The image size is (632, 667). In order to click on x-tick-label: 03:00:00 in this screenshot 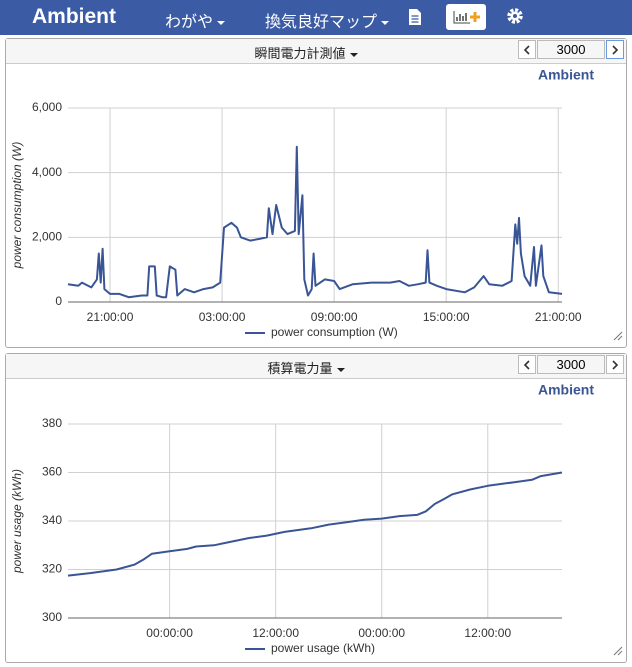, I will do `click(222, 317)`.